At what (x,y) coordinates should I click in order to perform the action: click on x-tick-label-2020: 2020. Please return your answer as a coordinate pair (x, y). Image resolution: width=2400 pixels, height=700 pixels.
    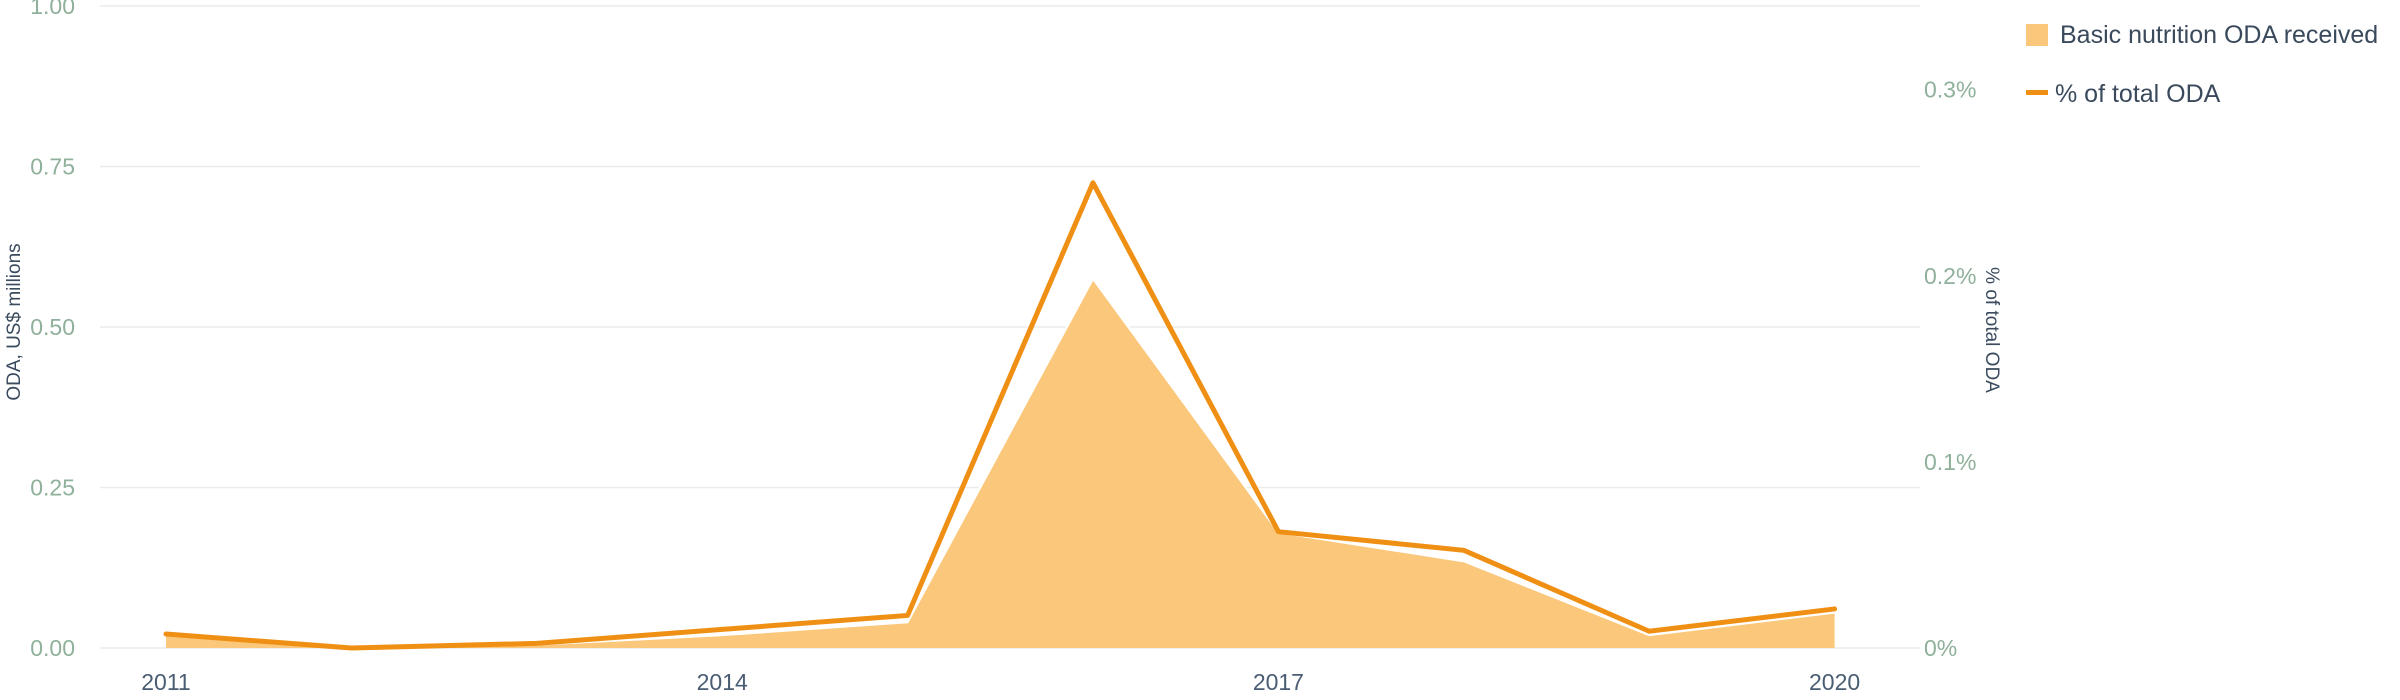
    Looking at the image, I should click on (1834, 682).